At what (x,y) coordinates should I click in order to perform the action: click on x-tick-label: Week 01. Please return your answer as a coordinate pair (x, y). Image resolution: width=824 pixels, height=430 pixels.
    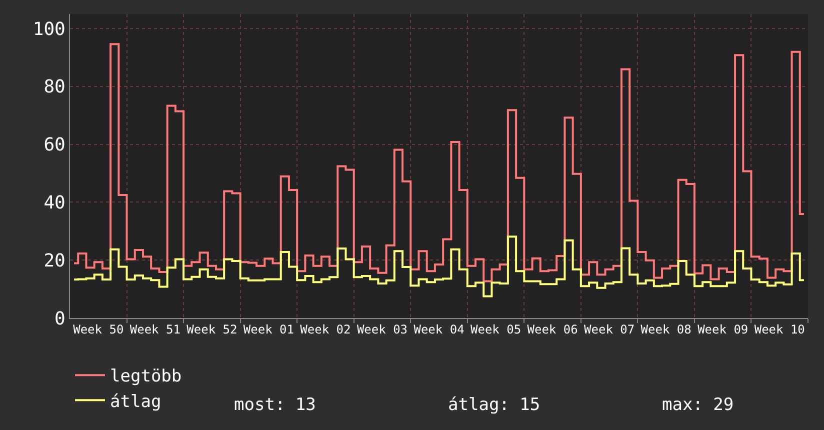
    Looking at the image, I should click on (268, 329).